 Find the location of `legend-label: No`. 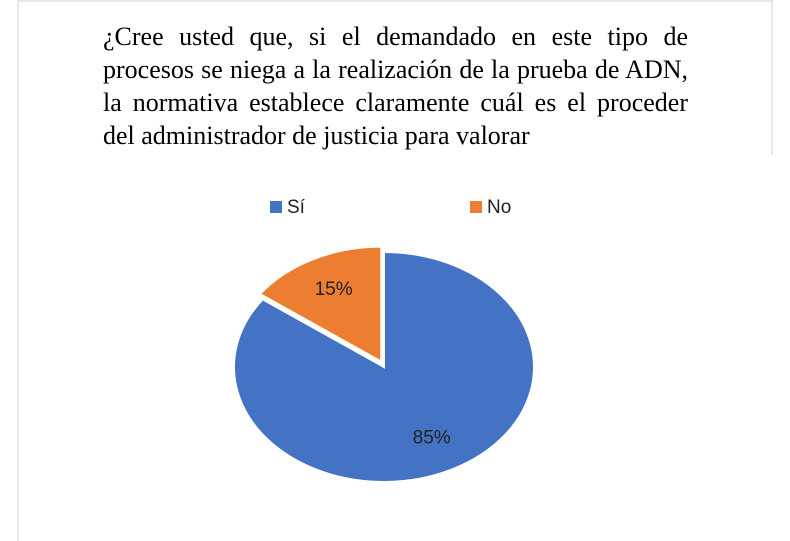

legend-label: No is located at coordinates (499, 207).